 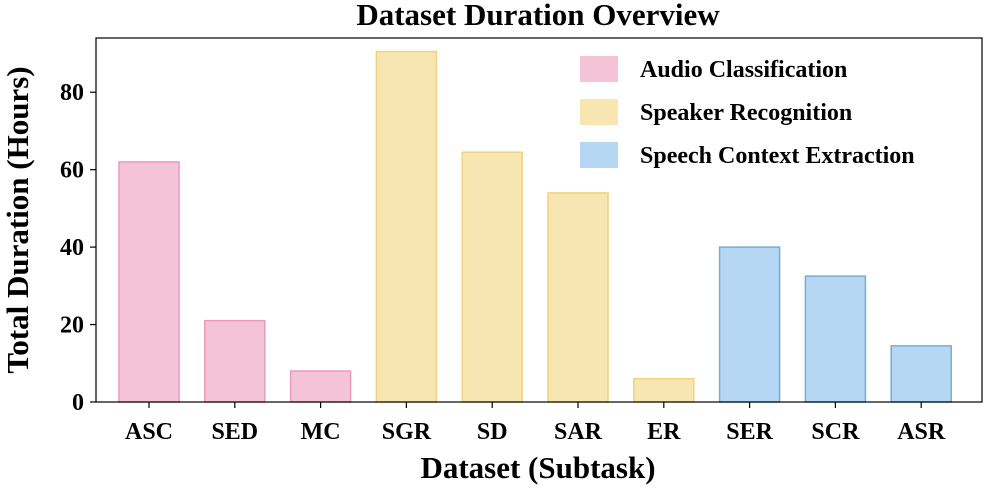 I want to click on x-axis-label: Dataset (Subtask), so click(x=537, y=467).